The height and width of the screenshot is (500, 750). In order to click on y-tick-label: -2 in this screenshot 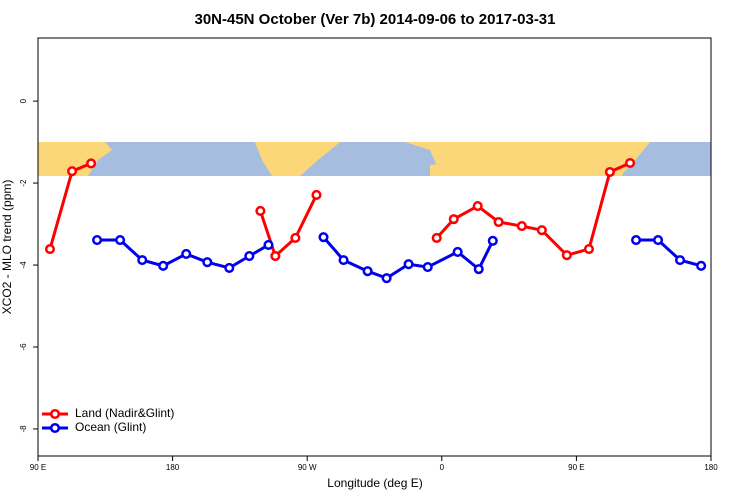, I will do `click(23, 183)`.